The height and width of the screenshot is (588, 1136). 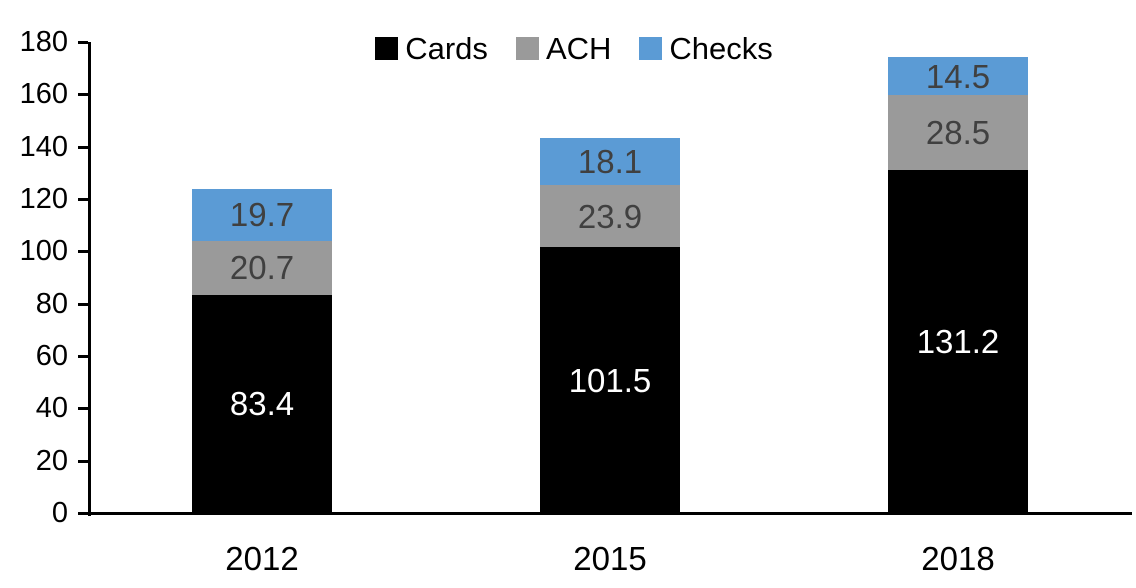 What do you see at coordinates (43, 251) in the screenshot?
I see `y-axis-label: 100` at bounding box center [43, 251].